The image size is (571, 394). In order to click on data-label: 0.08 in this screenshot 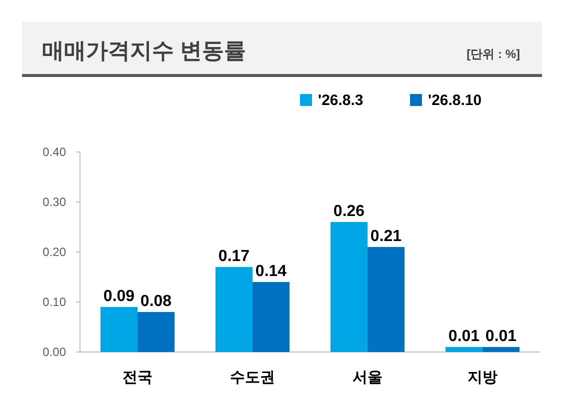, I will do `click(156, 301)`.